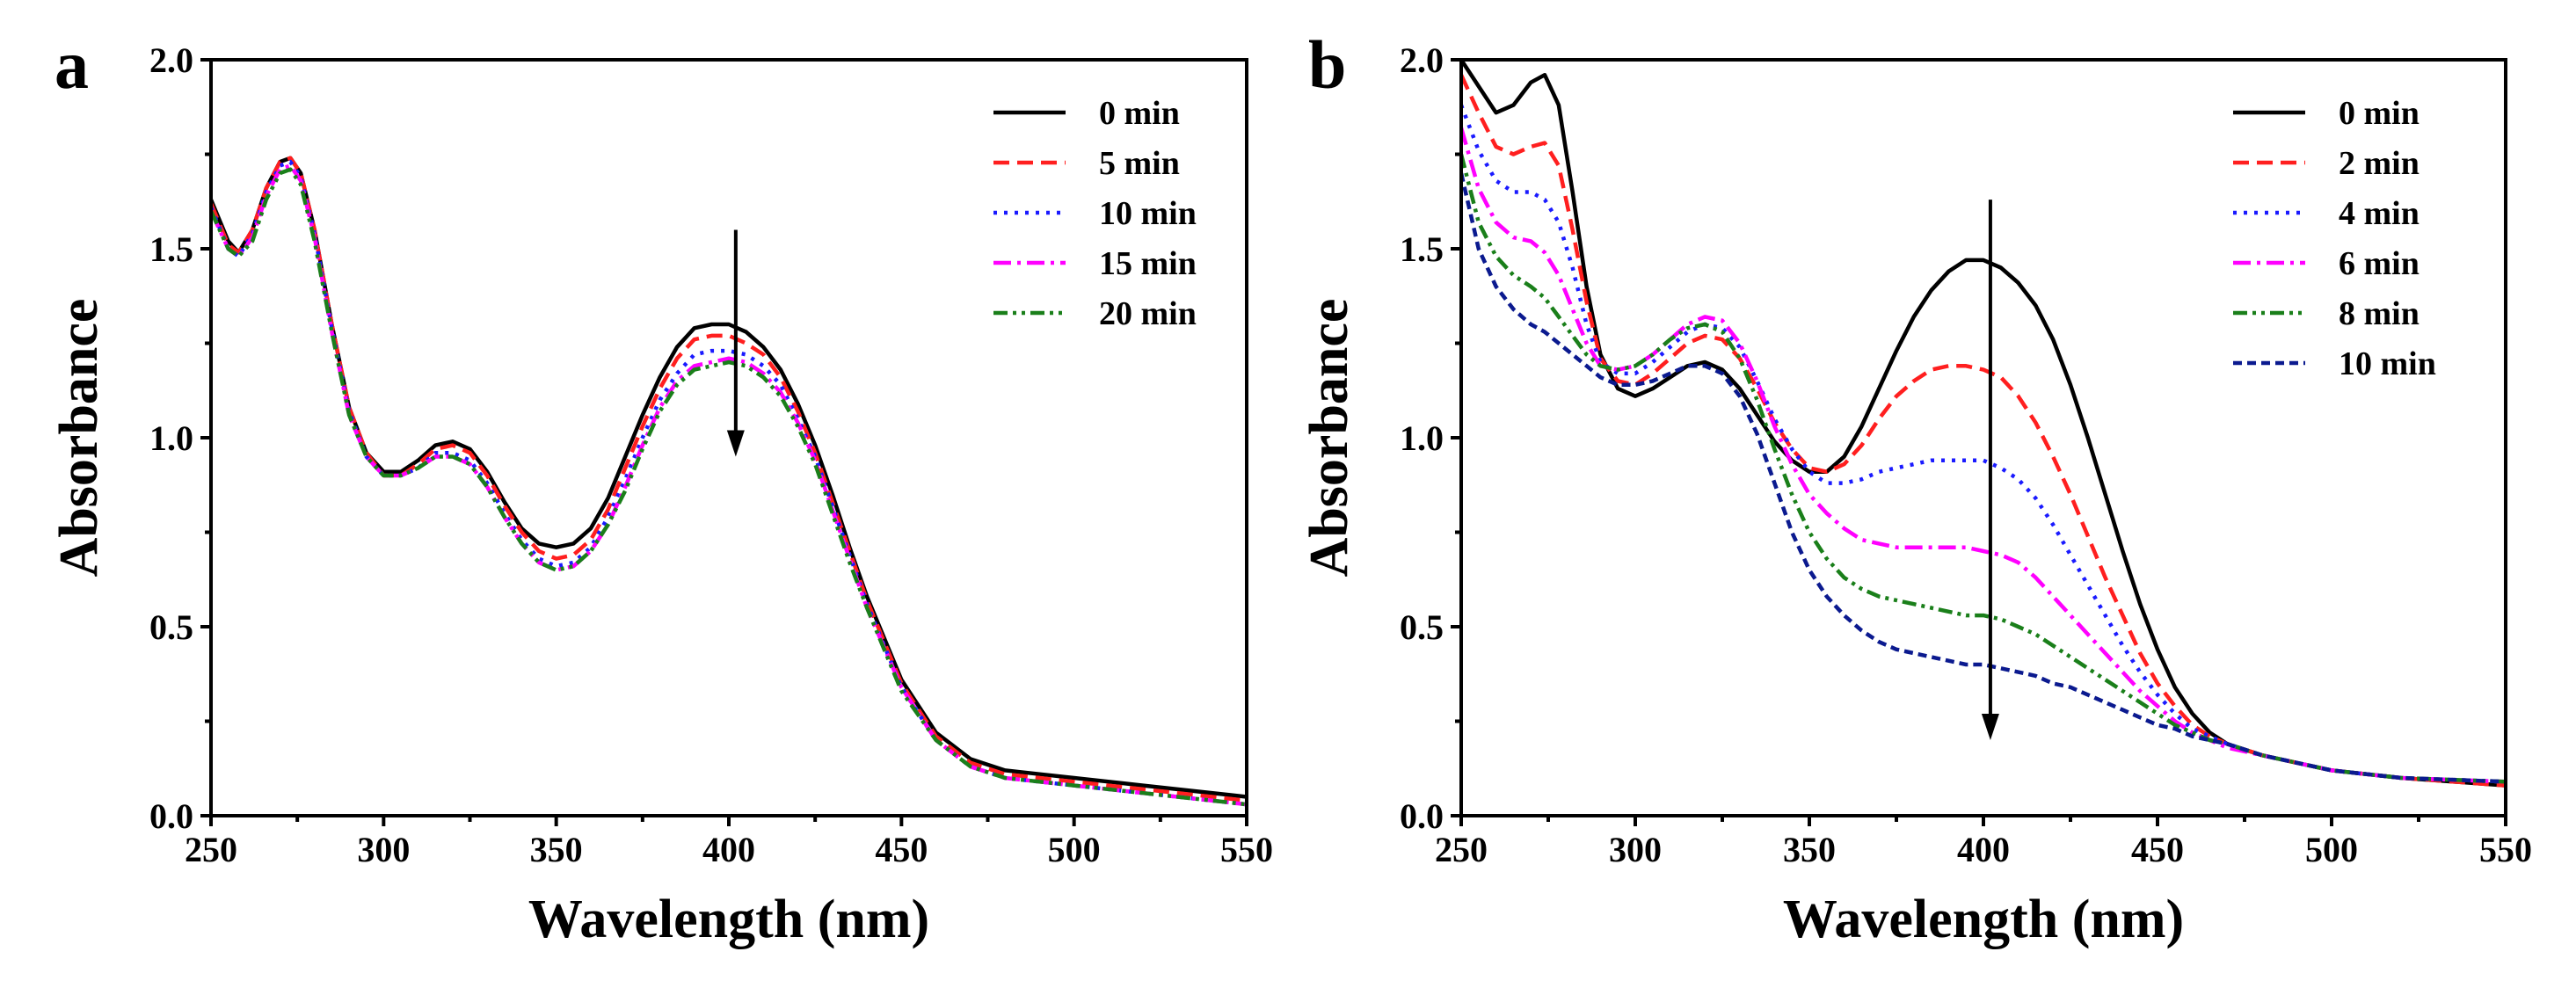 This screenshot has width=2576, height=988. What do you see at coordinates (1095, 213) in the screenshot?
I see `legend: 0 min 5 min 10 min 15 min 20 min` at bounding box center [1095, 213].